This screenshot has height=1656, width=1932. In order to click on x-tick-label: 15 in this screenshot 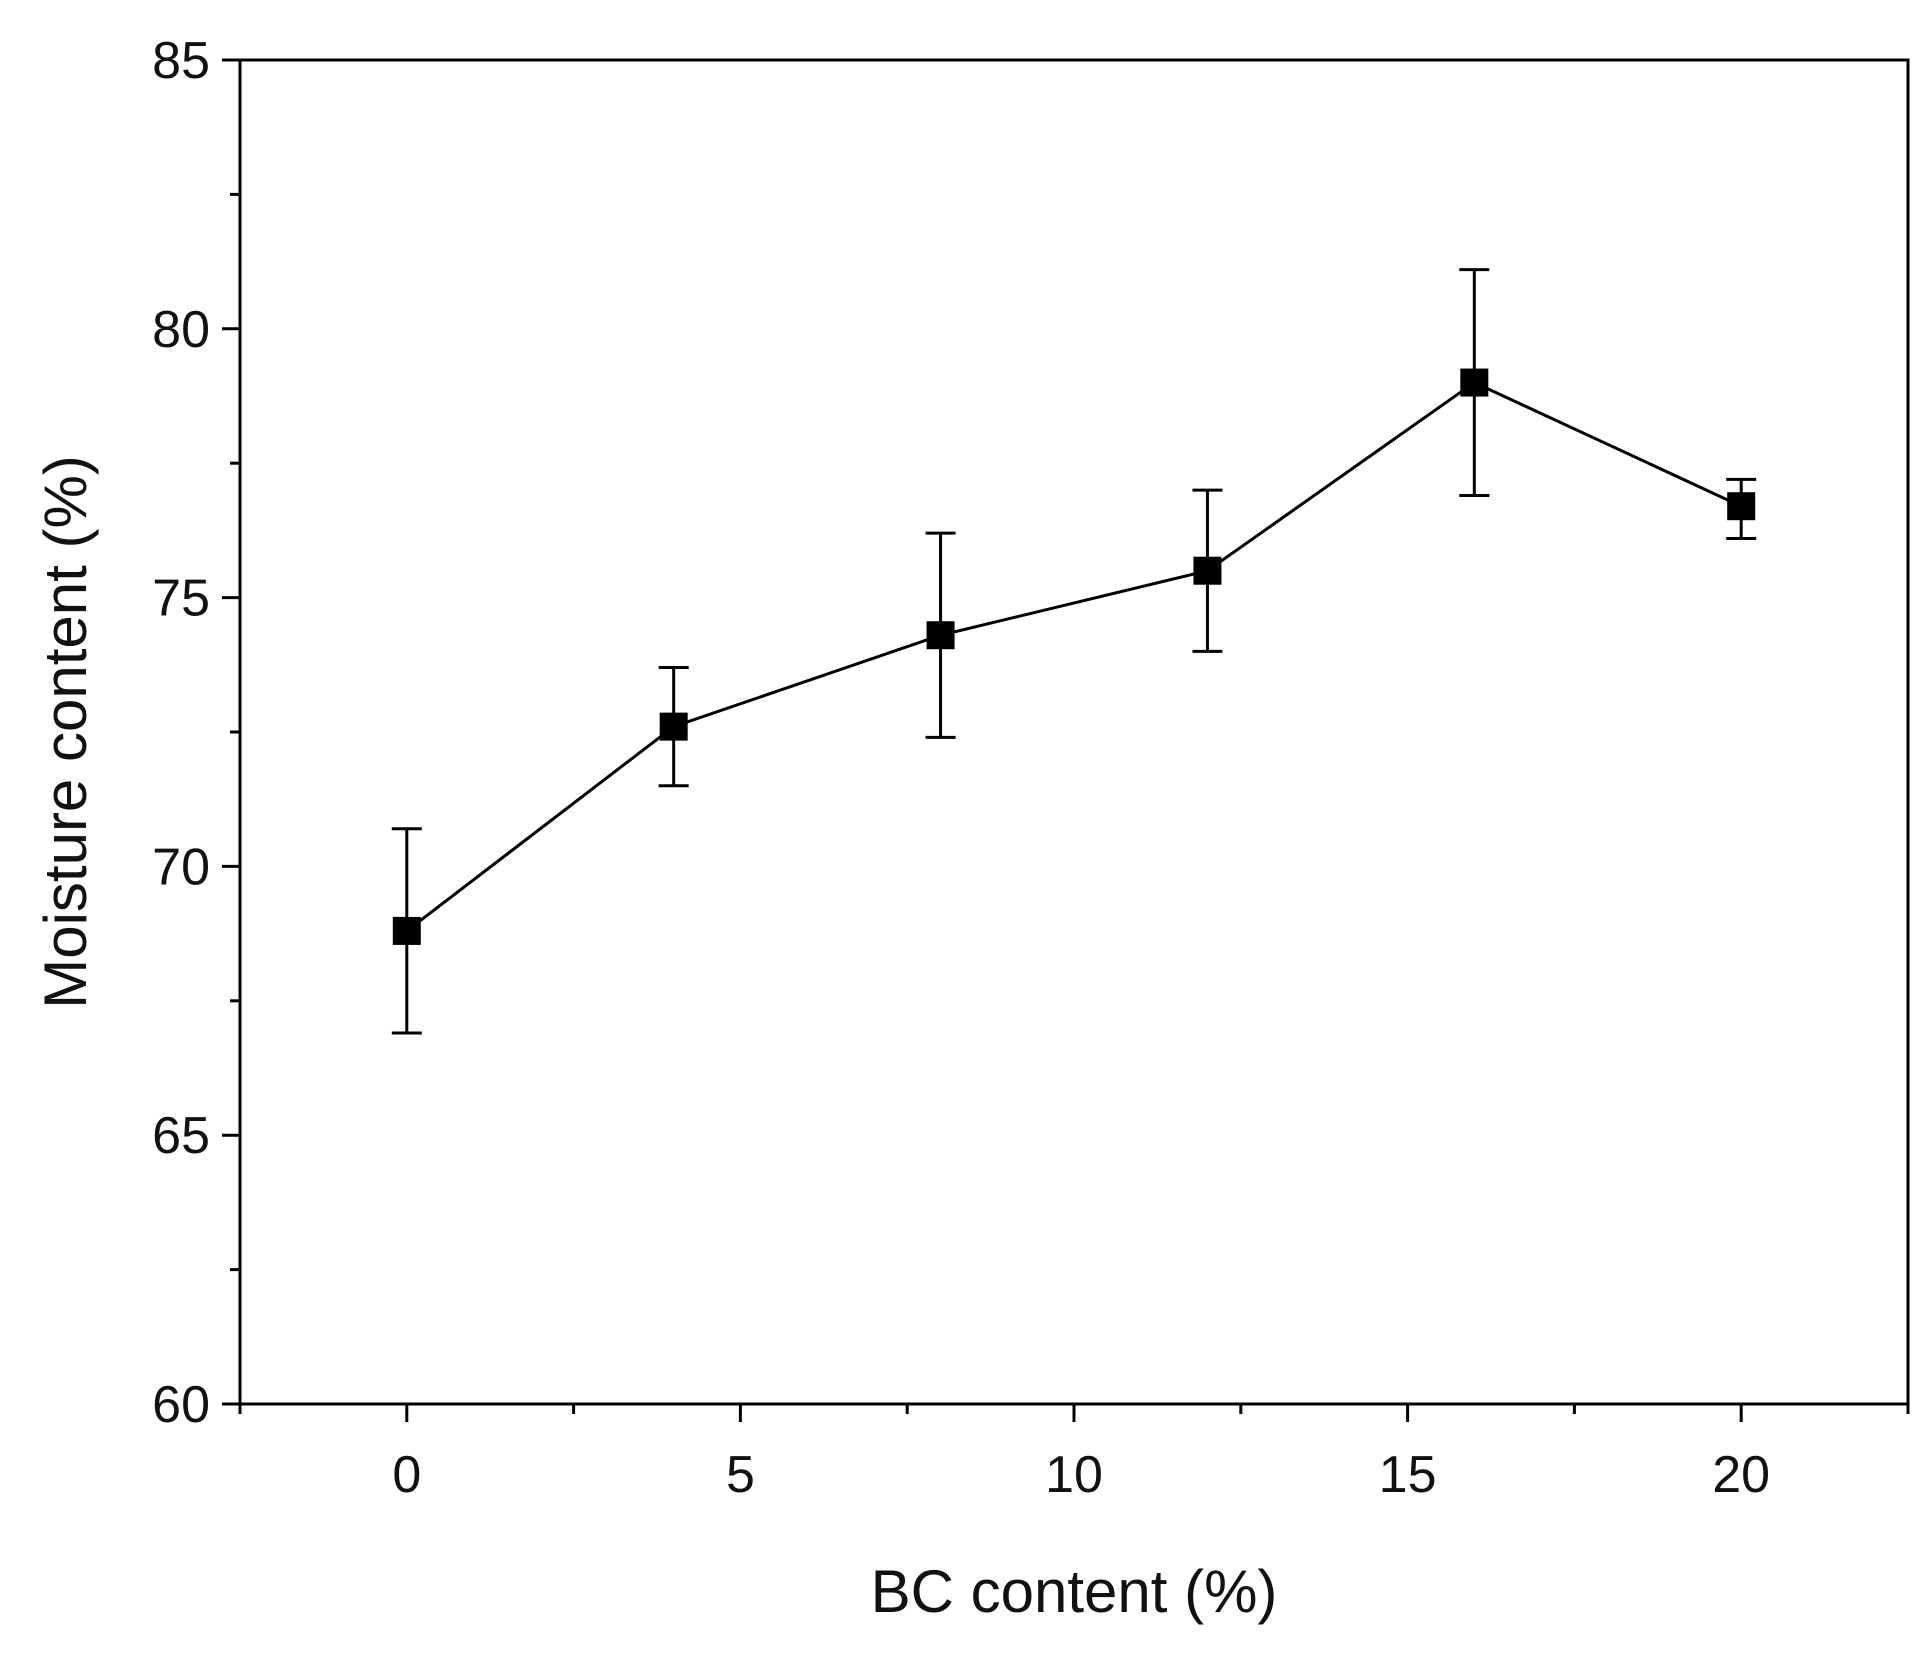, I will do `click(1408, 1475)`.